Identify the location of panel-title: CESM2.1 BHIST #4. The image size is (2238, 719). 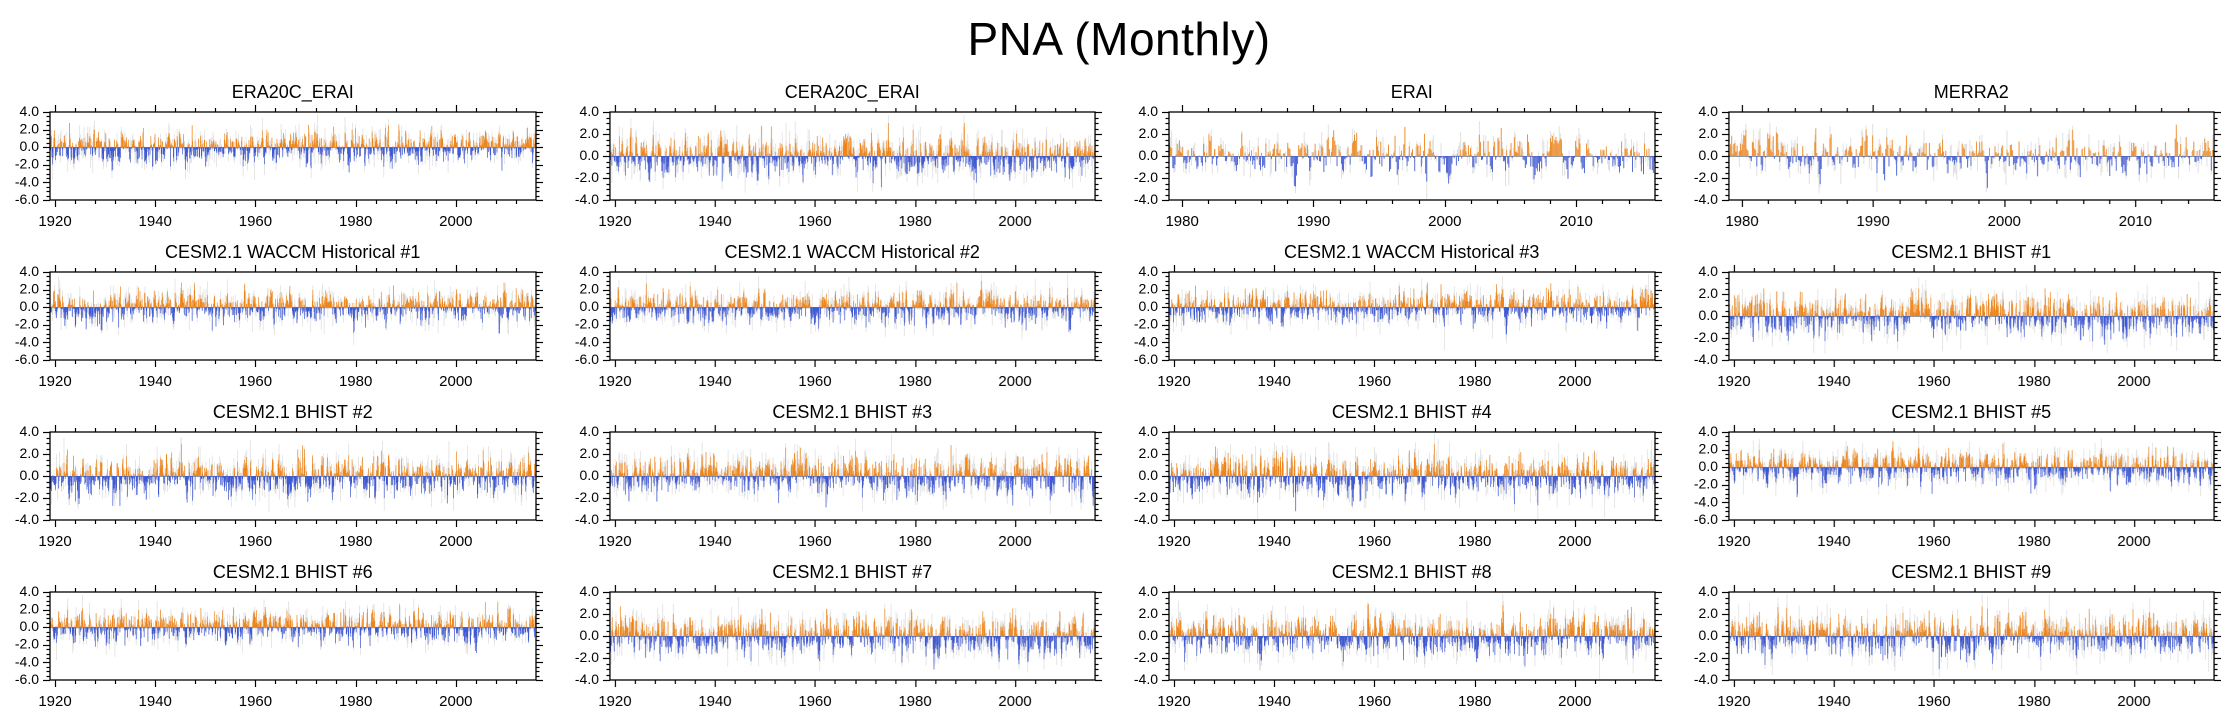
(1411, 412).